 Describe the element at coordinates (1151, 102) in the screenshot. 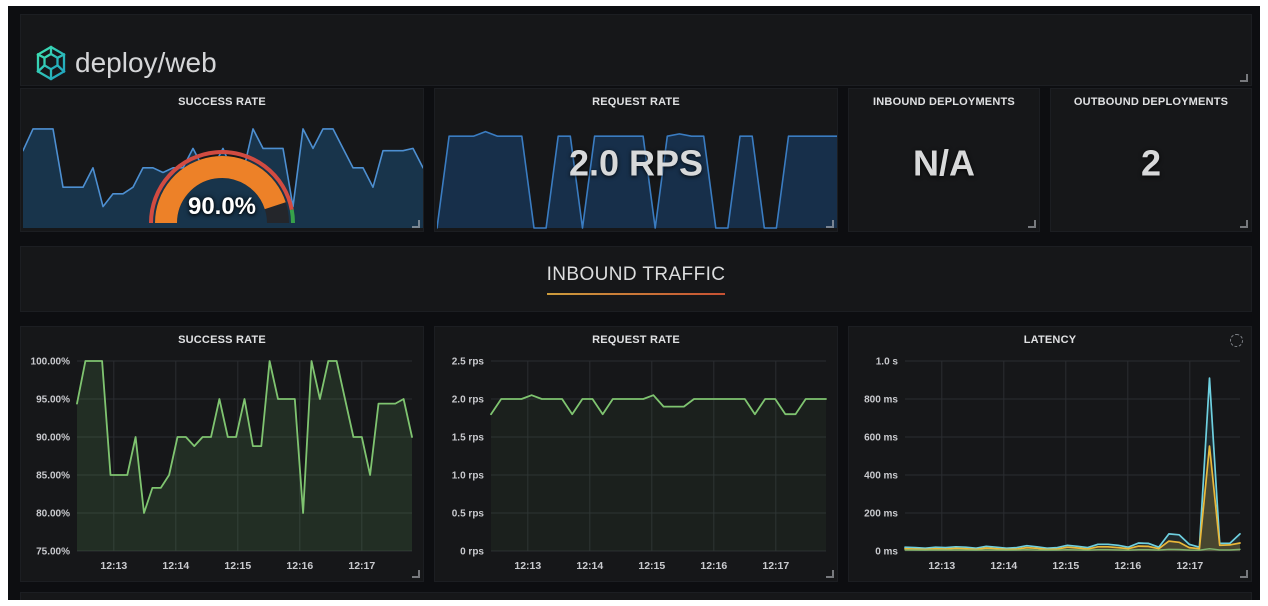

I see `panel-title: OUTBOUND DEPLOYMENTS` at that location.